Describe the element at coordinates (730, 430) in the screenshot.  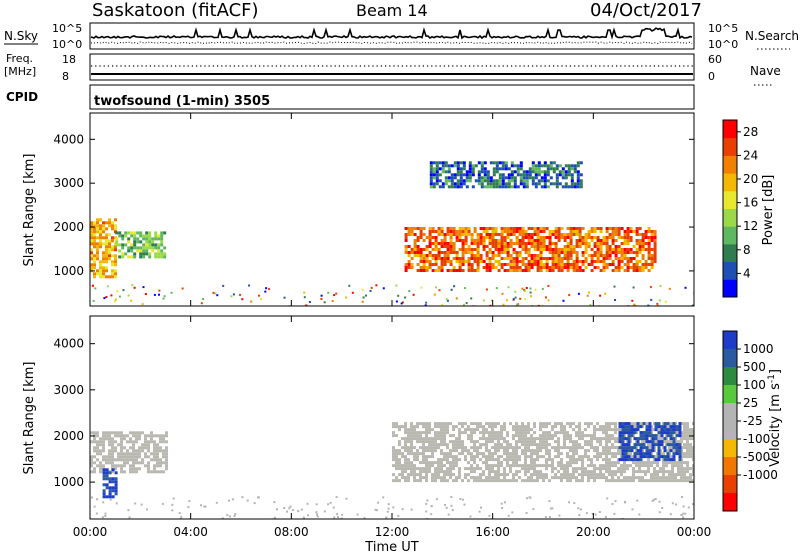
I see `velocity-colorbar-swatch` at that location.